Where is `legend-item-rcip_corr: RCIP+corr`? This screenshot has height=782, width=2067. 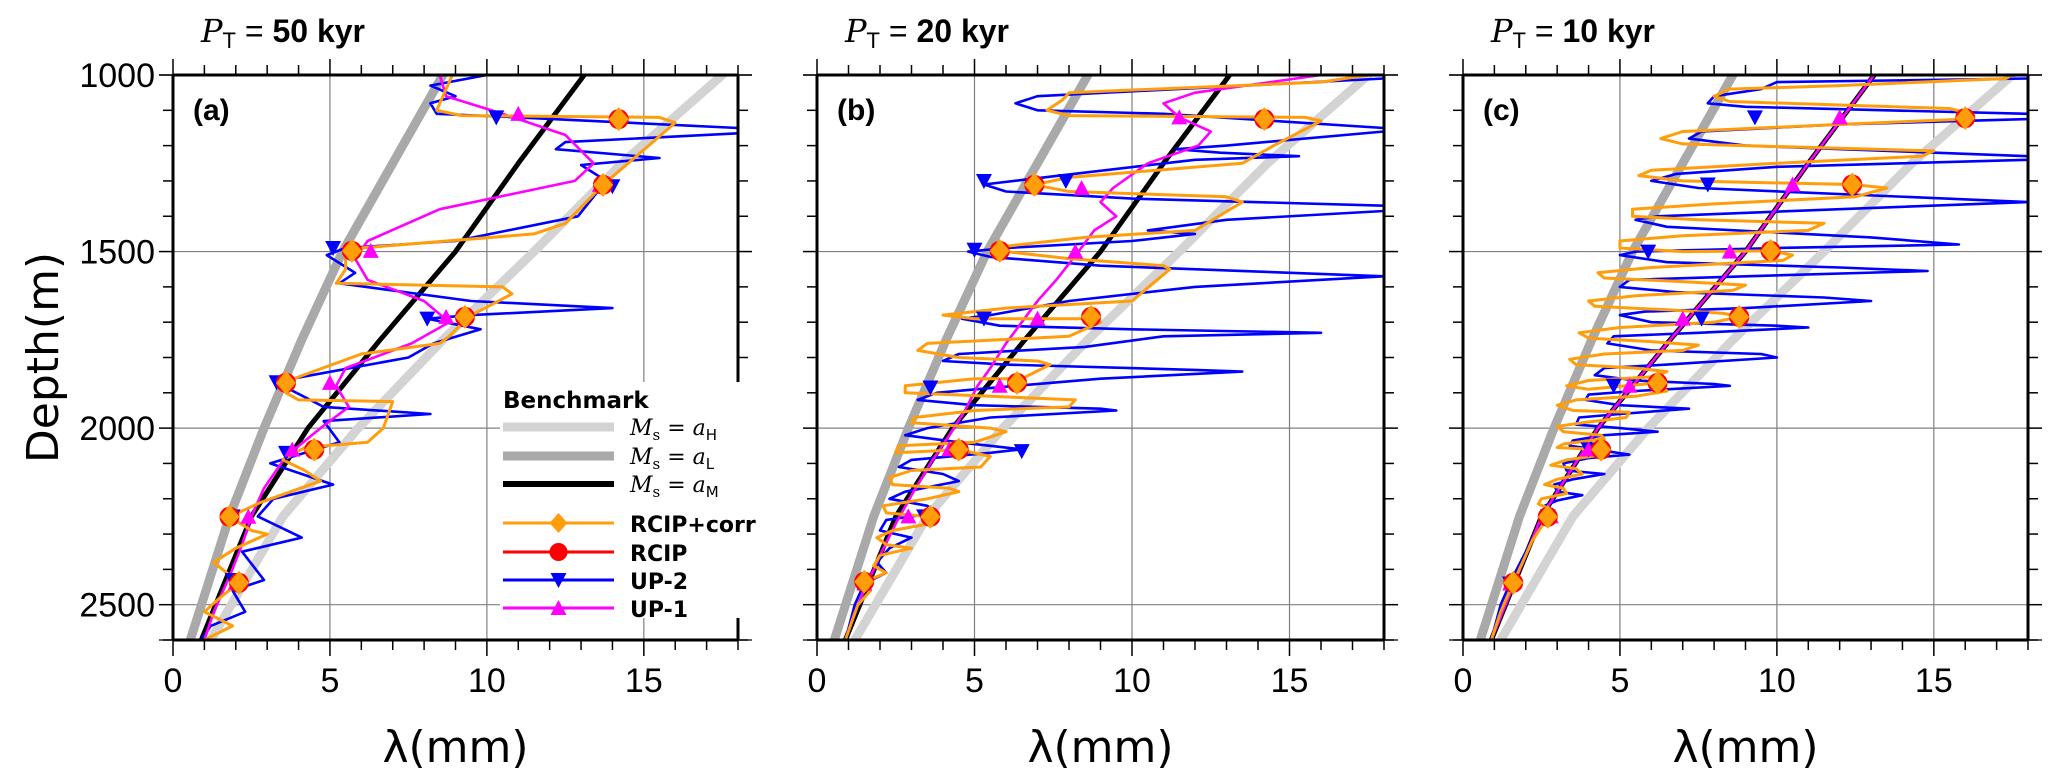
legend-item-rcip_corr: RCIP+corr is located at coordinates (629, 525).